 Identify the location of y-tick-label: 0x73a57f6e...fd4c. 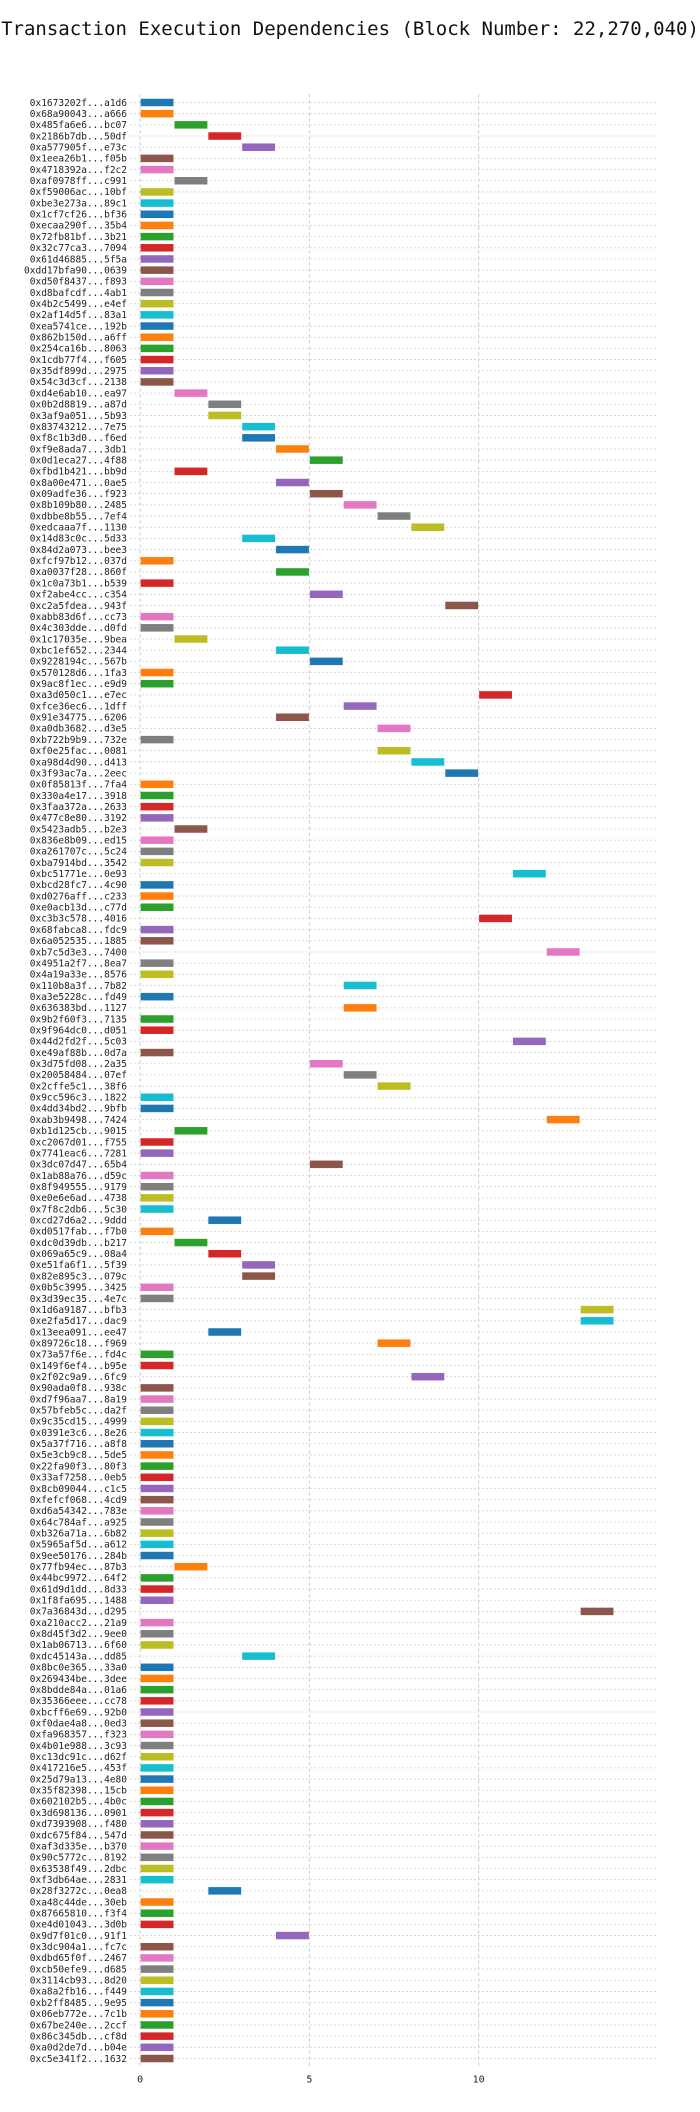
(78, 1355).